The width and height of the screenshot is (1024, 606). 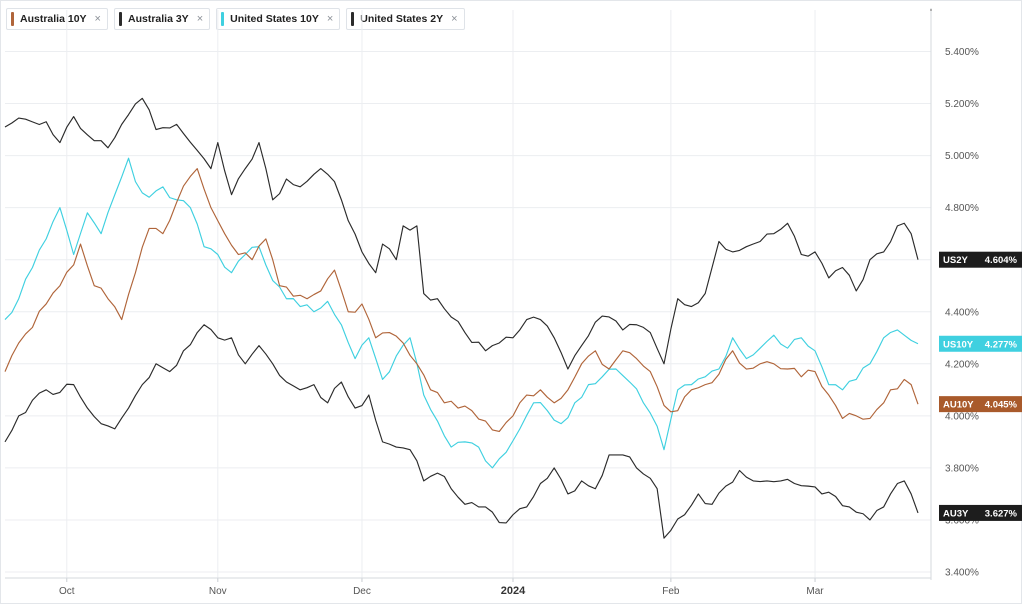 What do you see at coordinates (402, 19) in the screenshot?
I see `legend-label: United States 2Y` at bounding box center [402, 19].